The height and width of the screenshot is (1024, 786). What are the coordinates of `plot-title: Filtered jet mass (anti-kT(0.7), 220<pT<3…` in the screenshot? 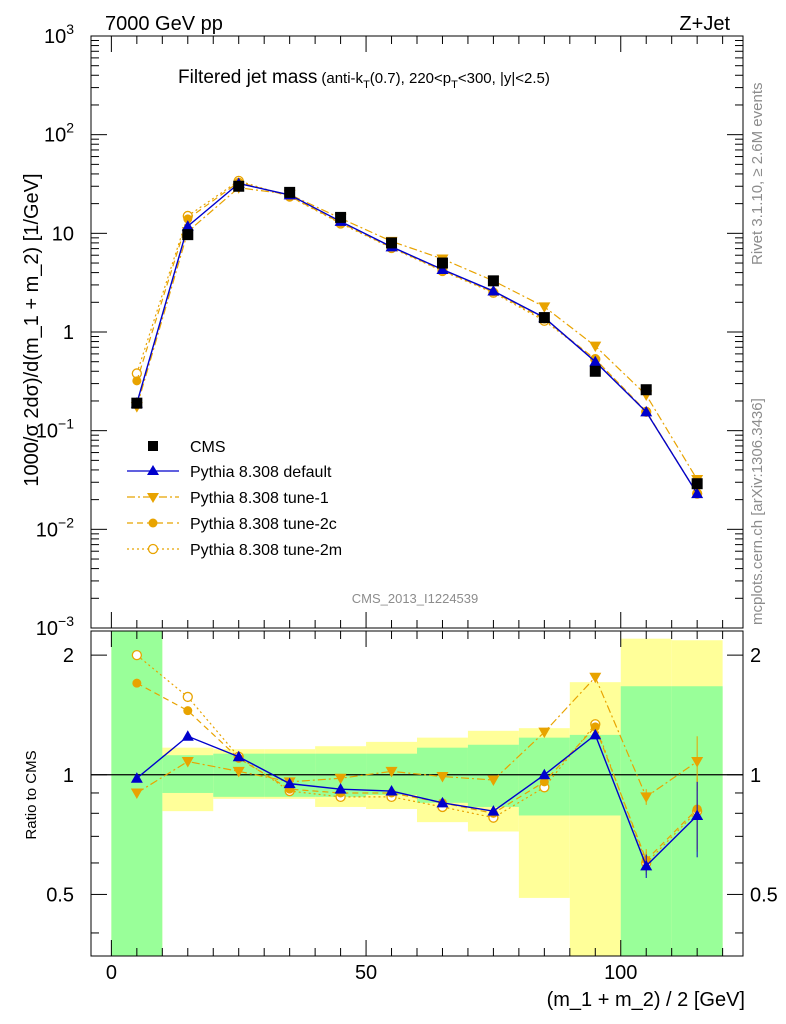 It's located at (364, 79).